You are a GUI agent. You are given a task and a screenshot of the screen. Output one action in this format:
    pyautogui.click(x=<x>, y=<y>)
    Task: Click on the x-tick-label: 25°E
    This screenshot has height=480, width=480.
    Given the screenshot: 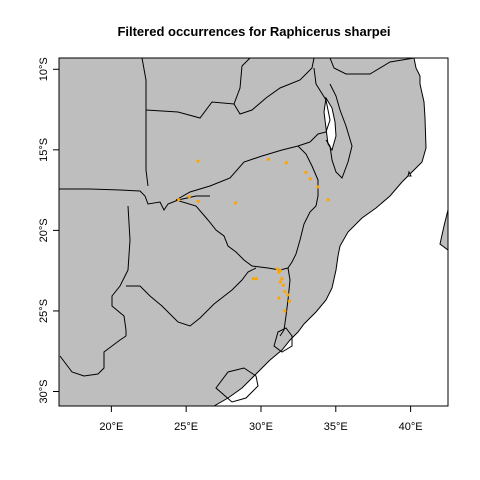 What is the action you would take?
    pyautogui.click(x=186, y=427)
    